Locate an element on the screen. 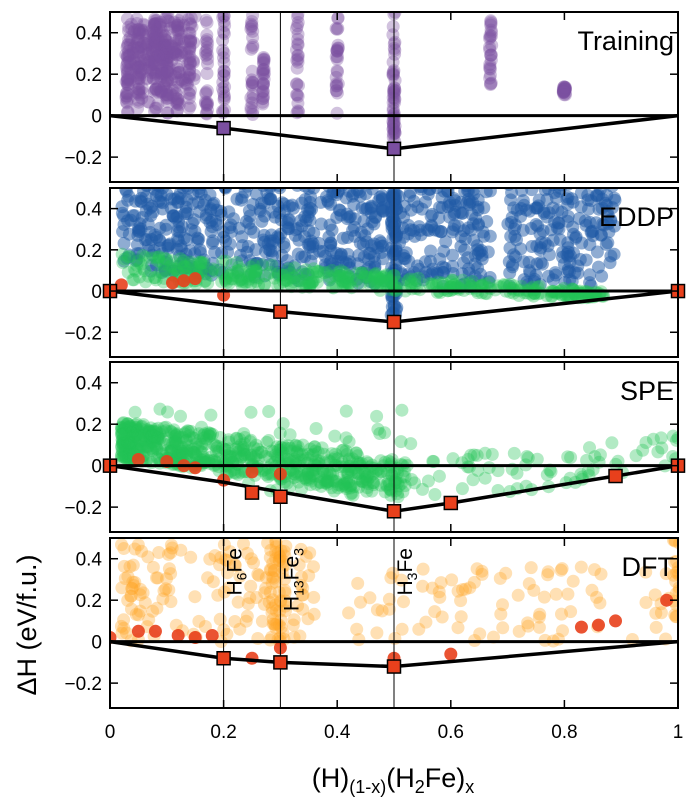 This screenshot has width=700, height=800. stable-phase-marker is located at coordinates (394, 149).